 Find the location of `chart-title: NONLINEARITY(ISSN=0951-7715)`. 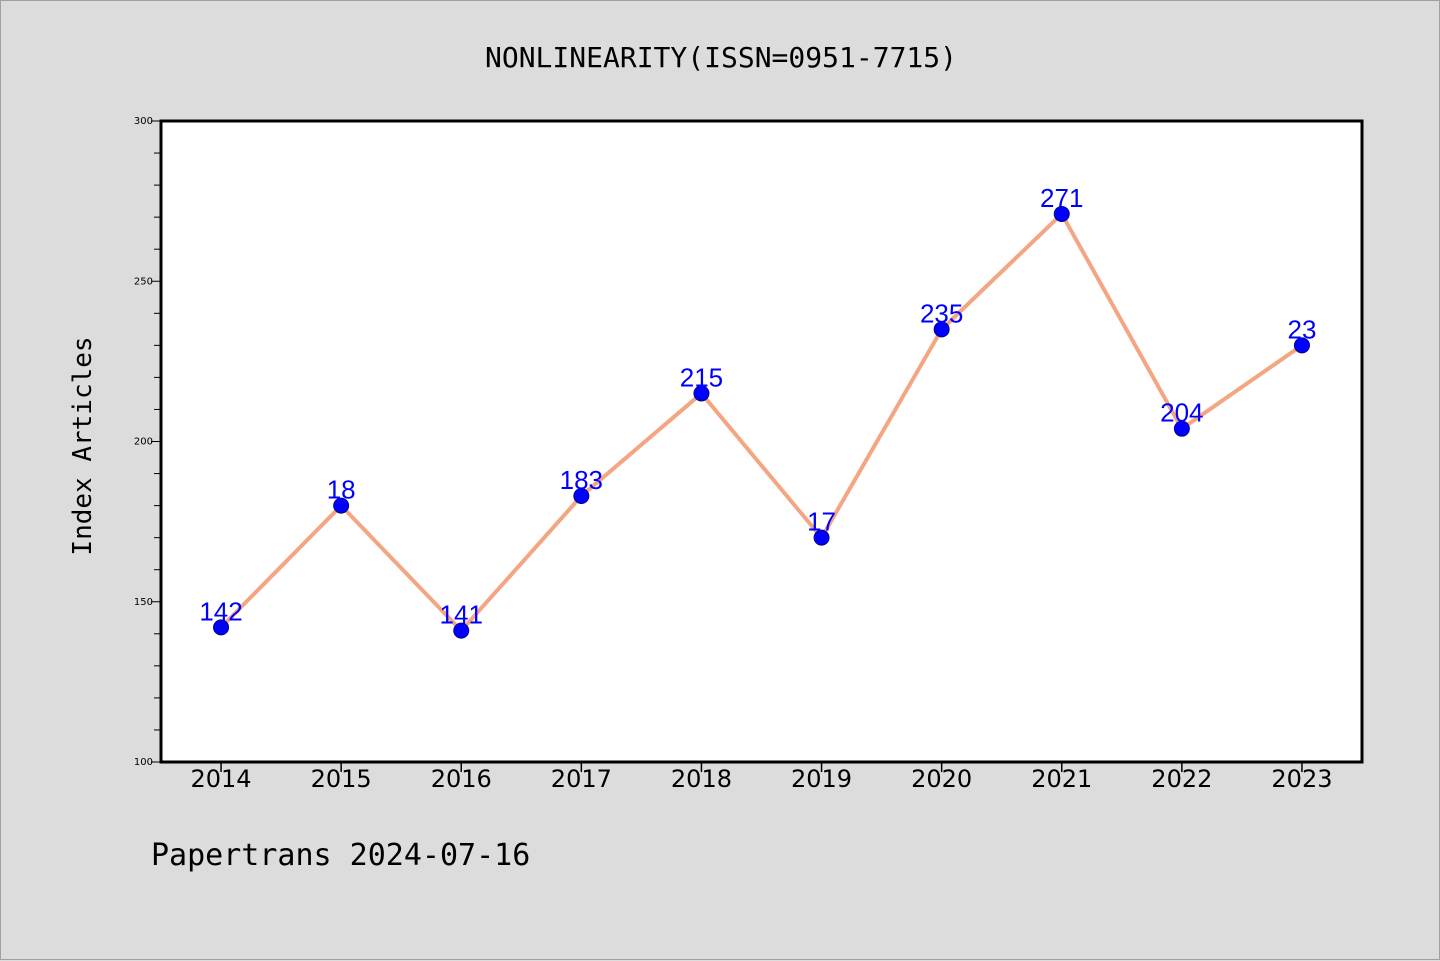

chart-title: NONLINEARITY(ISSN=0951-7715) is located at coordinates (721, 57).